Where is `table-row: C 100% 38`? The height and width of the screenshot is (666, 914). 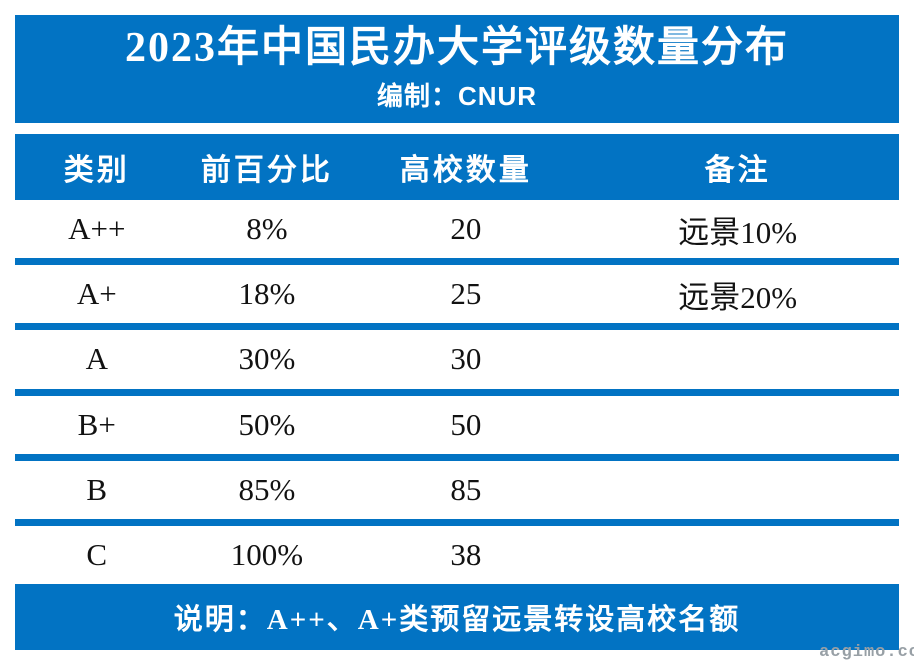 table-row: C 100% 38 is located at coordinates (457, 555).